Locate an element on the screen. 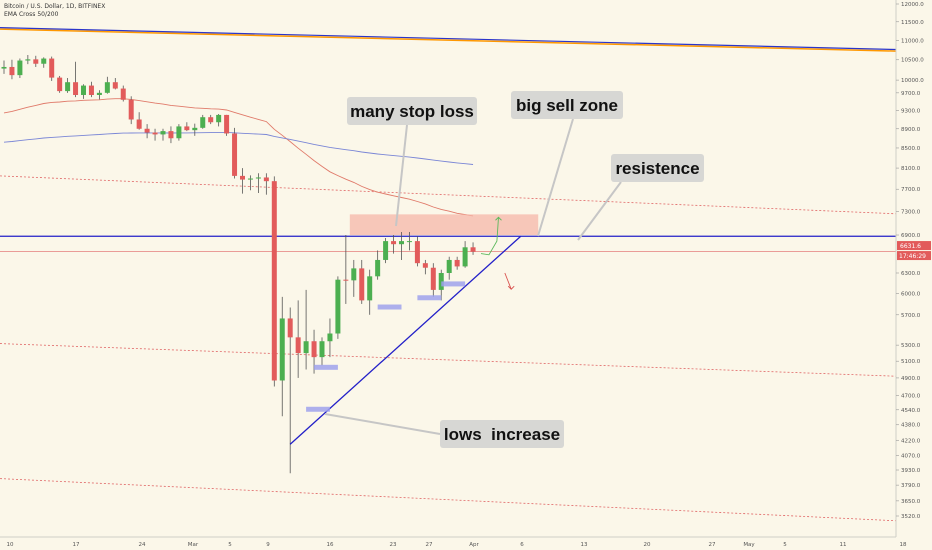 The image size is (932, 550). callout-label: many stop loss is located at coordinates (412, 111).